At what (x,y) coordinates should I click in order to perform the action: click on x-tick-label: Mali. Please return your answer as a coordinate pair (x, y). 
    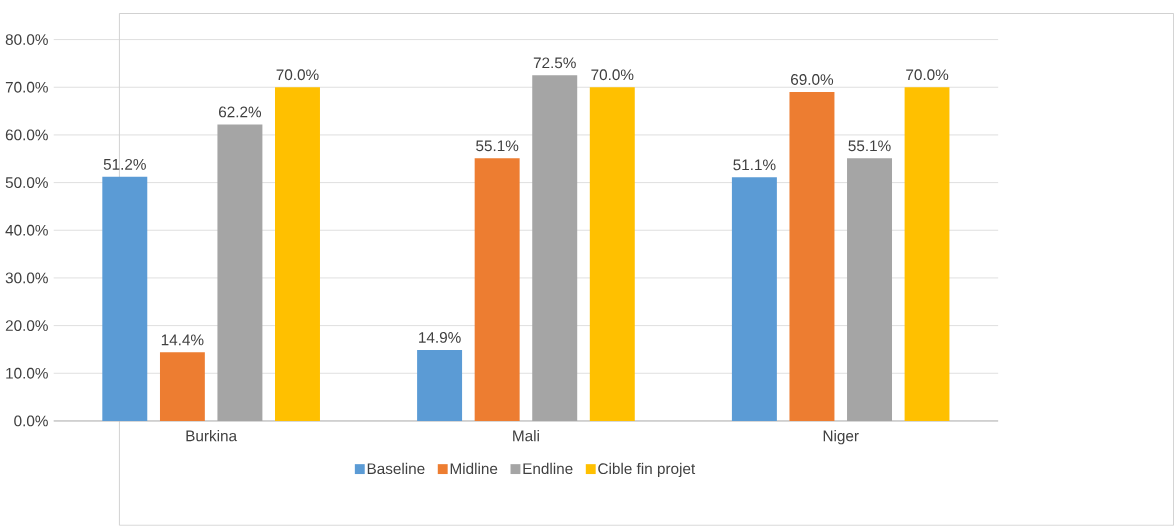
    Looking at the image, I should click on (526, 436).